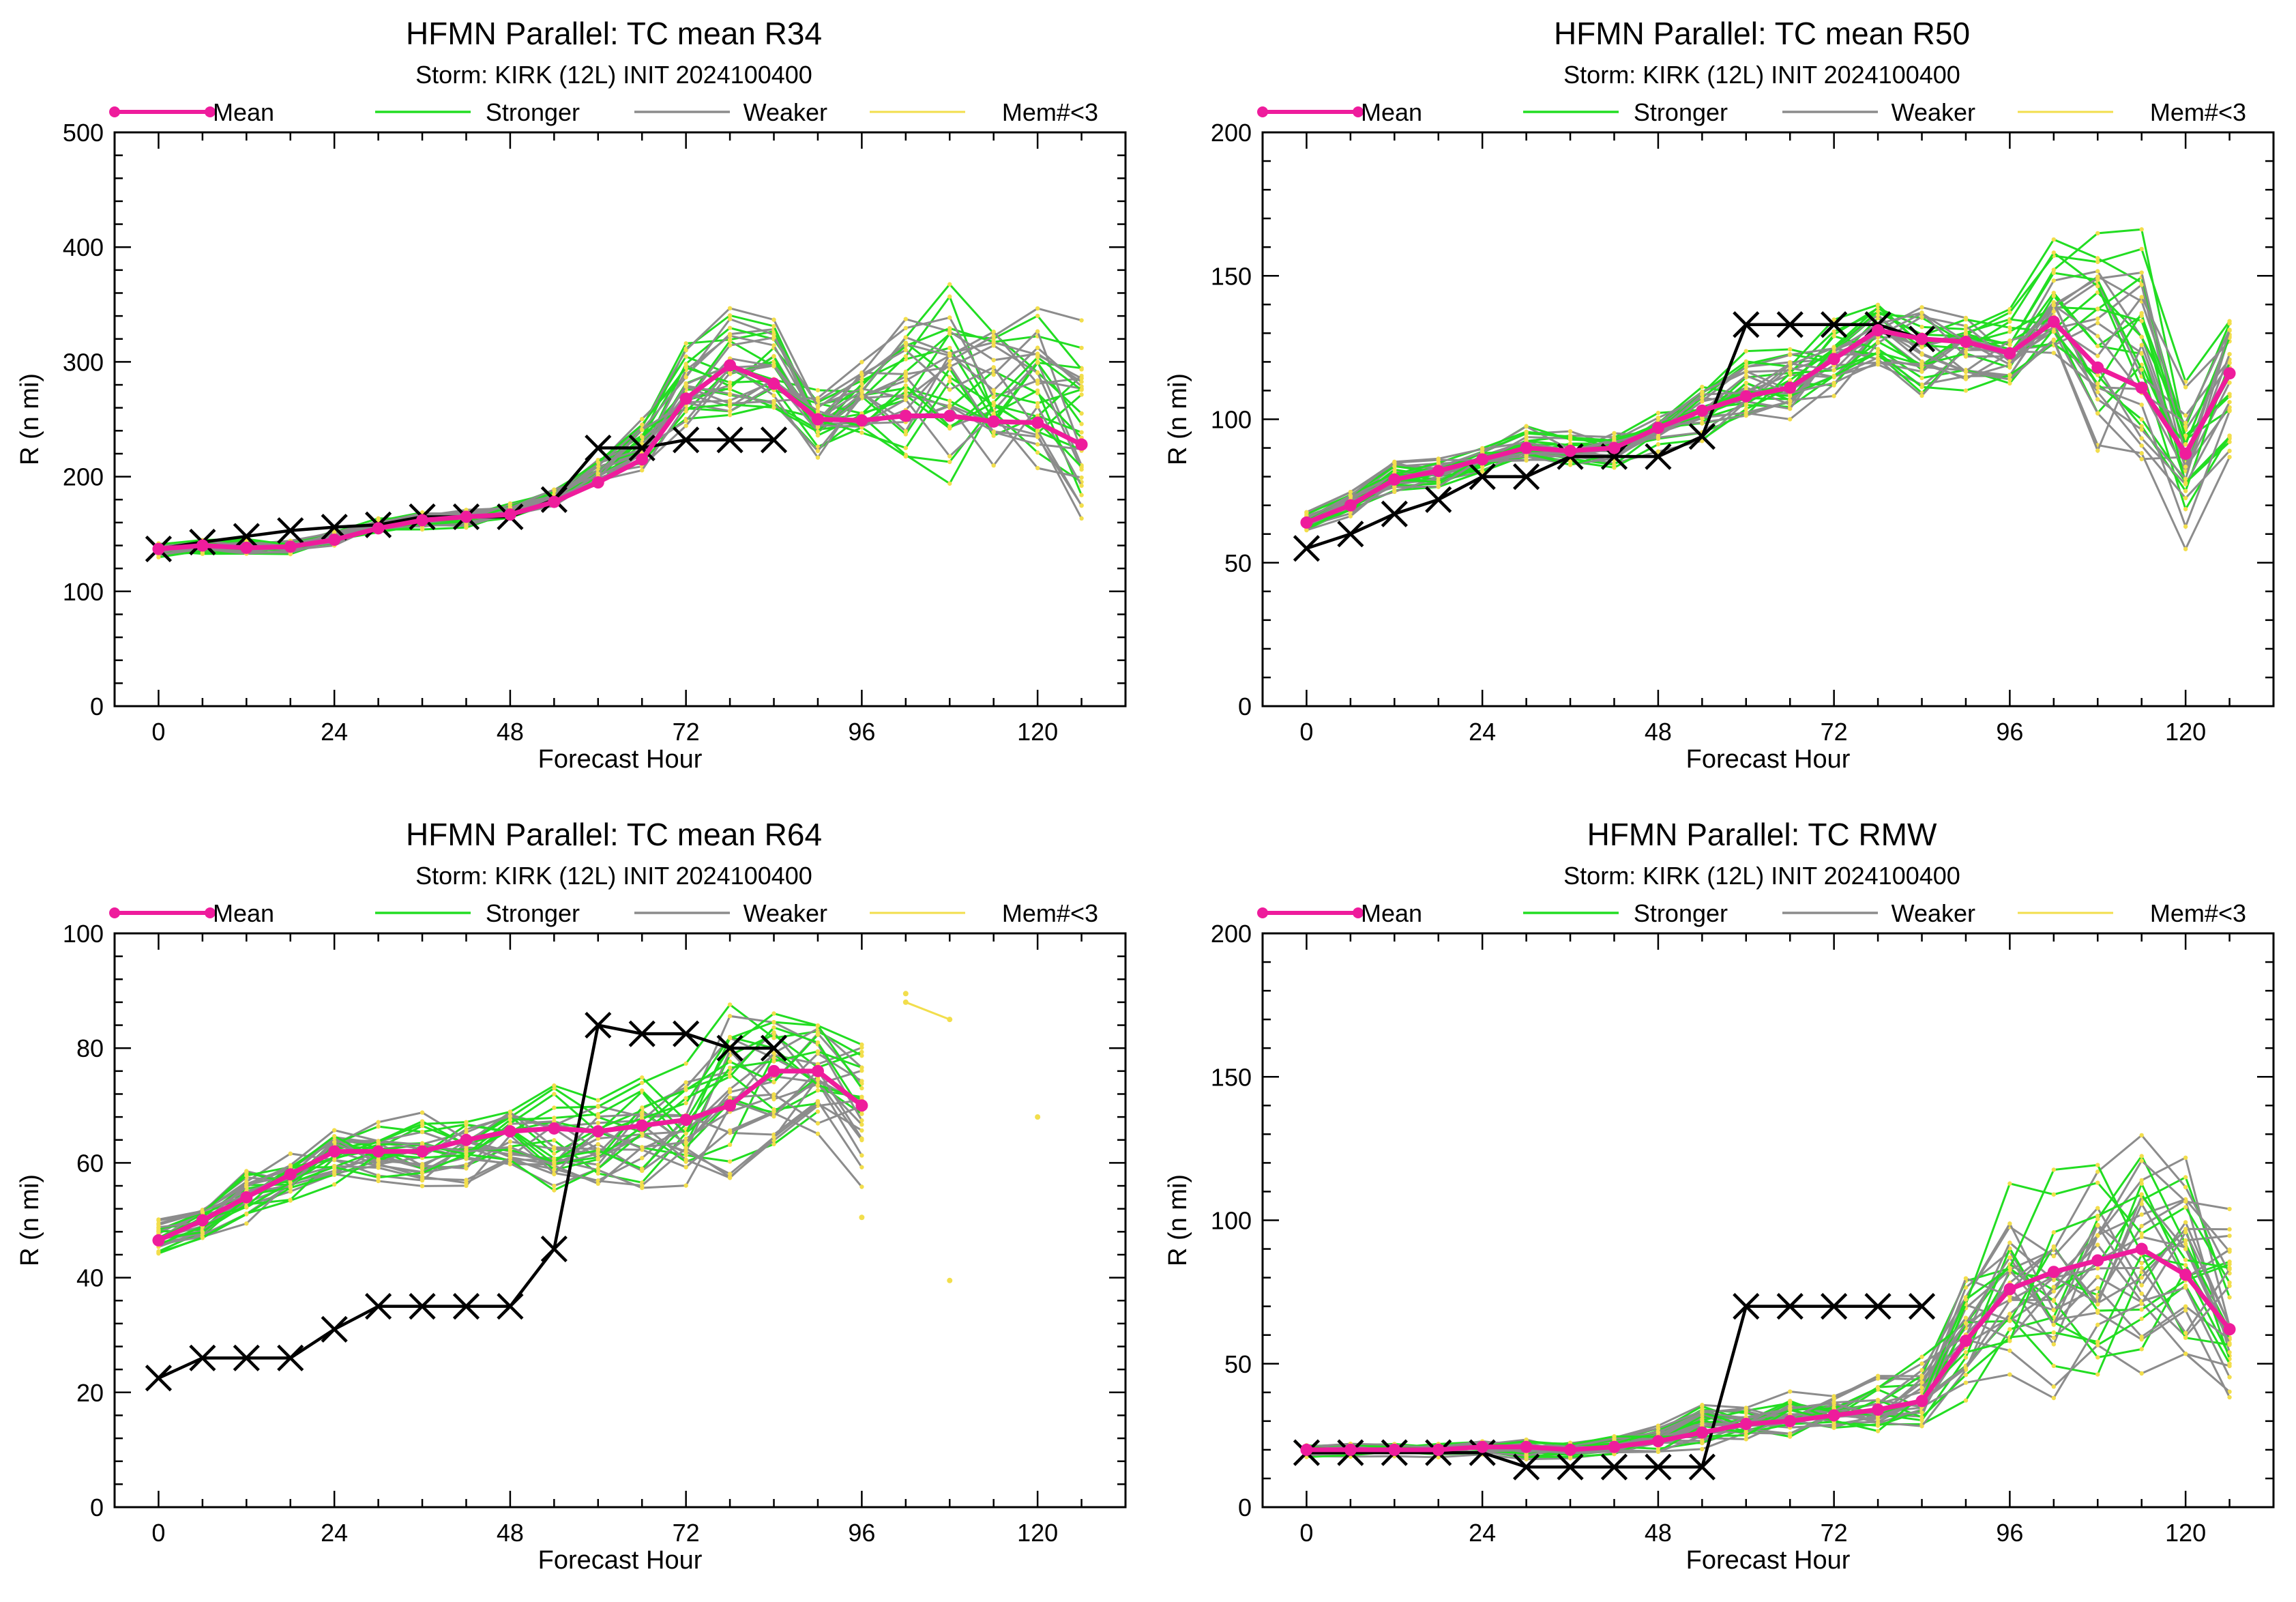 The height and width of the screenshot is (1602, 2296). Describe the element at coordinates (1934, 112) in the screenshot. I see `legend-label-2: Weaker` at that location.